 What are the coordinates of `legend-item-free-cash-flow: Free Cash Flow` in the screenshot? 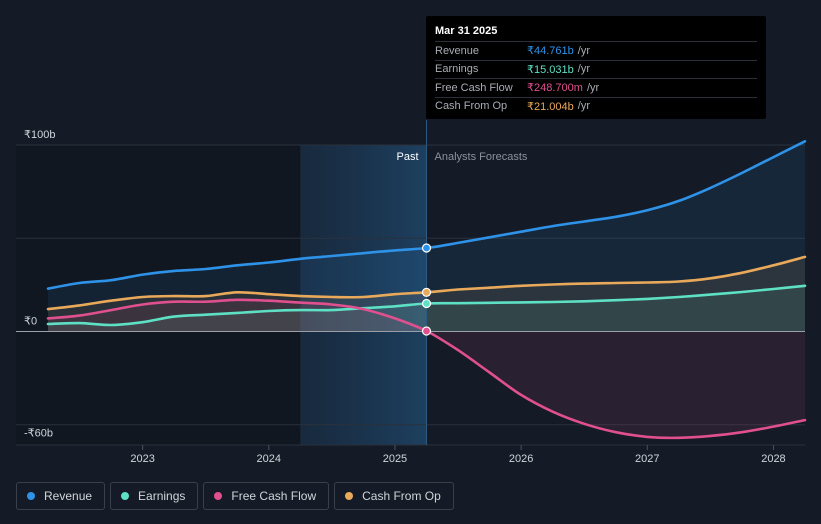 It's located at (266, 496).